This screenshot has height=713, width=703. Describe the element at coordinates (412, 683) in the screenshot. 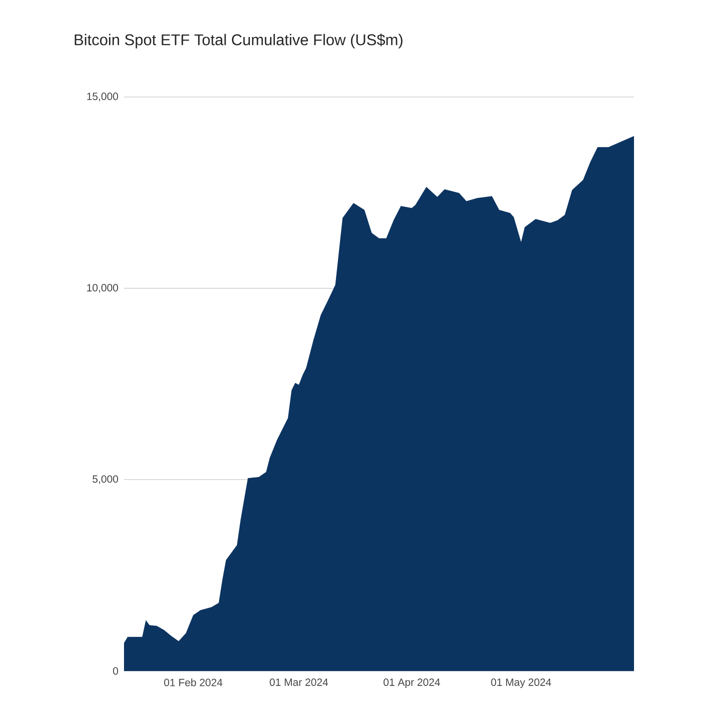

I see `x-tick-label: 01 Apr 2024` at that location.